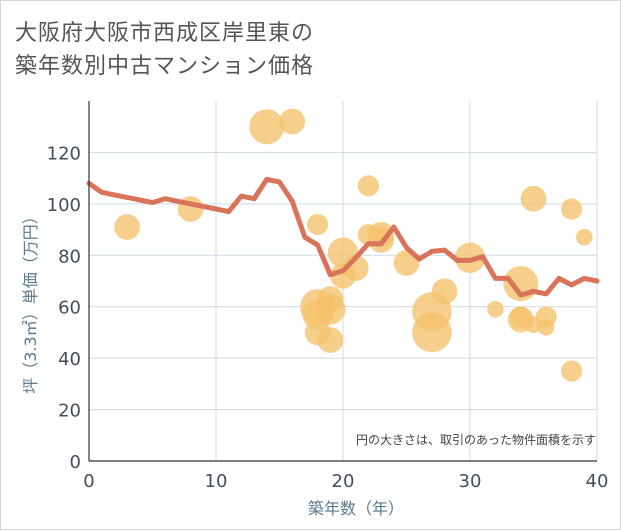 The image size is (621, 531). I want to click on x-axis-label: 築年数（年）, so click(356, 508).